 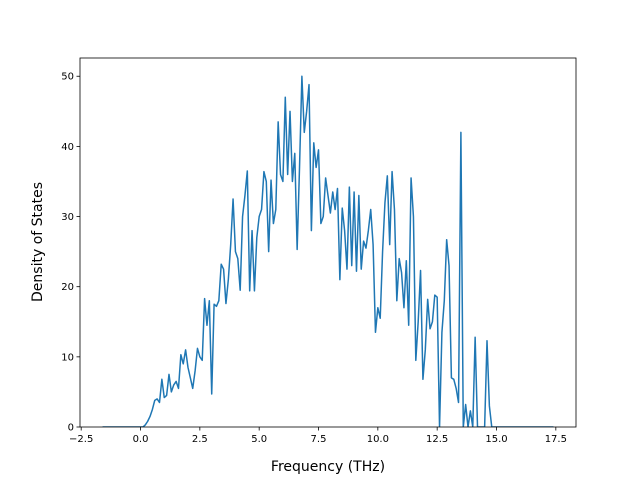 What do you see at coordinates (67, 357) in the screenshot?
I see `y-tick-label: 10` at bounding box center [67, 357].